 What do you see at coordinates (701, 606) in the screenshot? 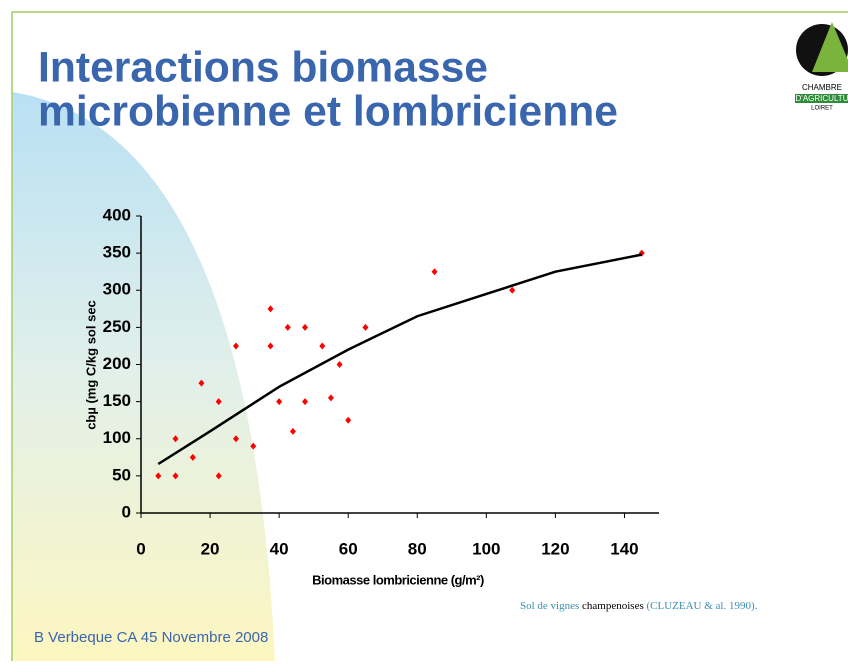
I see `source-part: (CLUZEAU & al. 1990).` at bounding box center [701, 606].